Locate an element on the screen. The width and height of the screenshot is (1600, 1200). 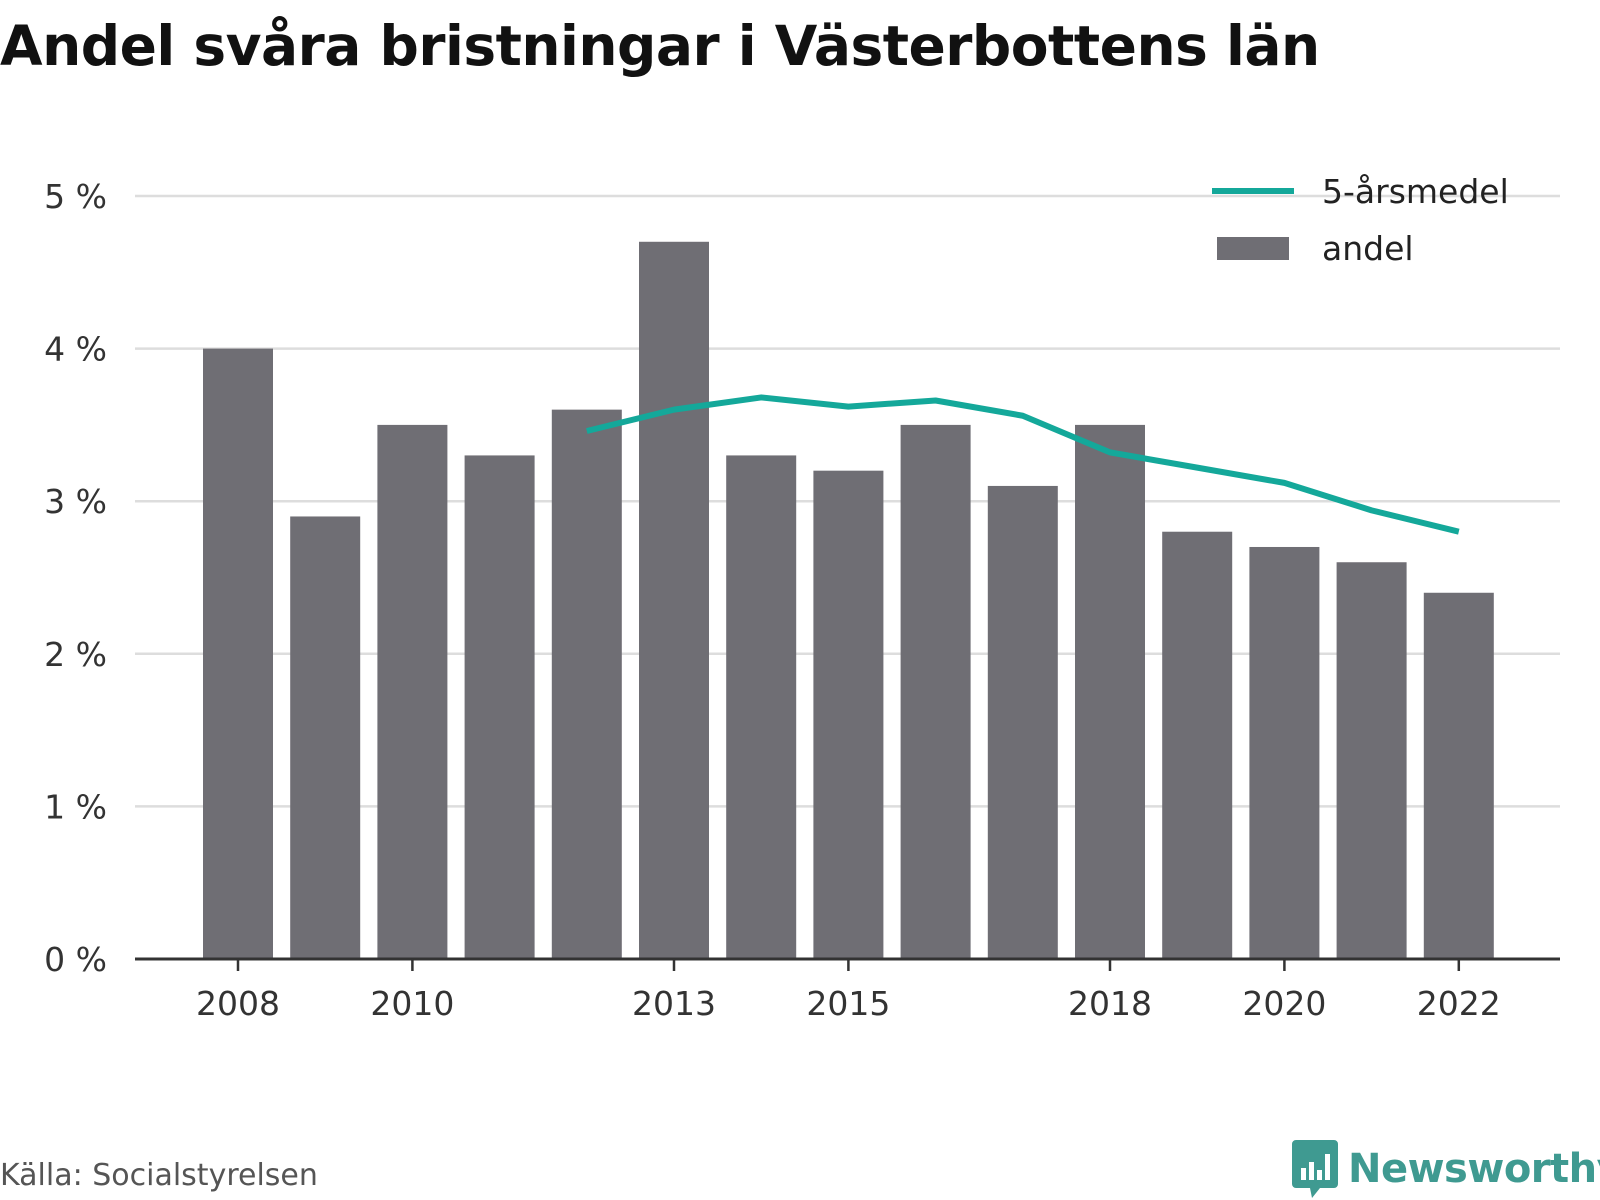
y-tick-label: 1 % is located at coordinates (75, 806).